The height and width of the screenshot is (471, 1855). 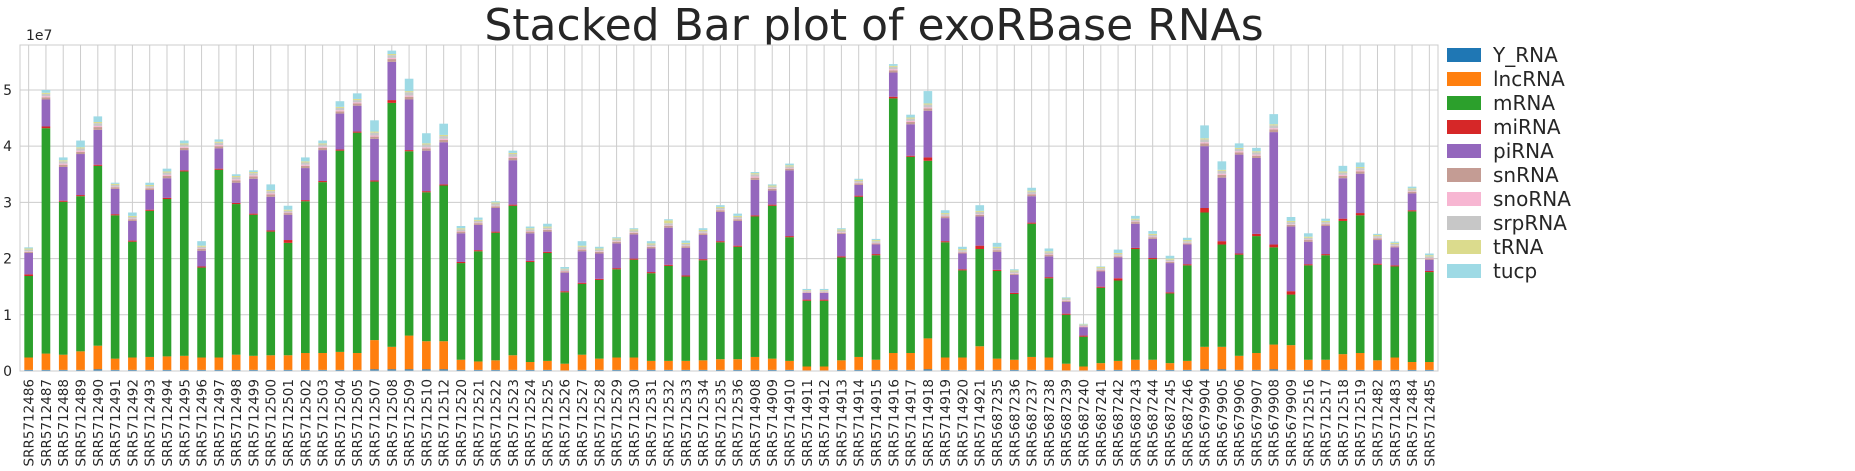 I want to click on x-tick-label: SRR5714908, so click(x=756, y=422).